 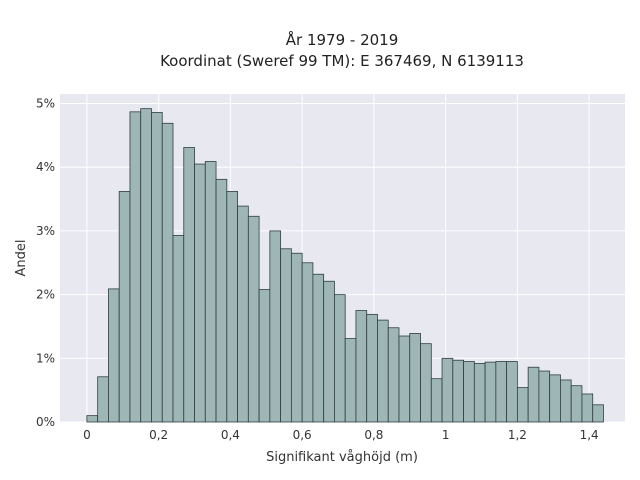 I want to click on x-tick-label: 1, so click(x=446, y=435).